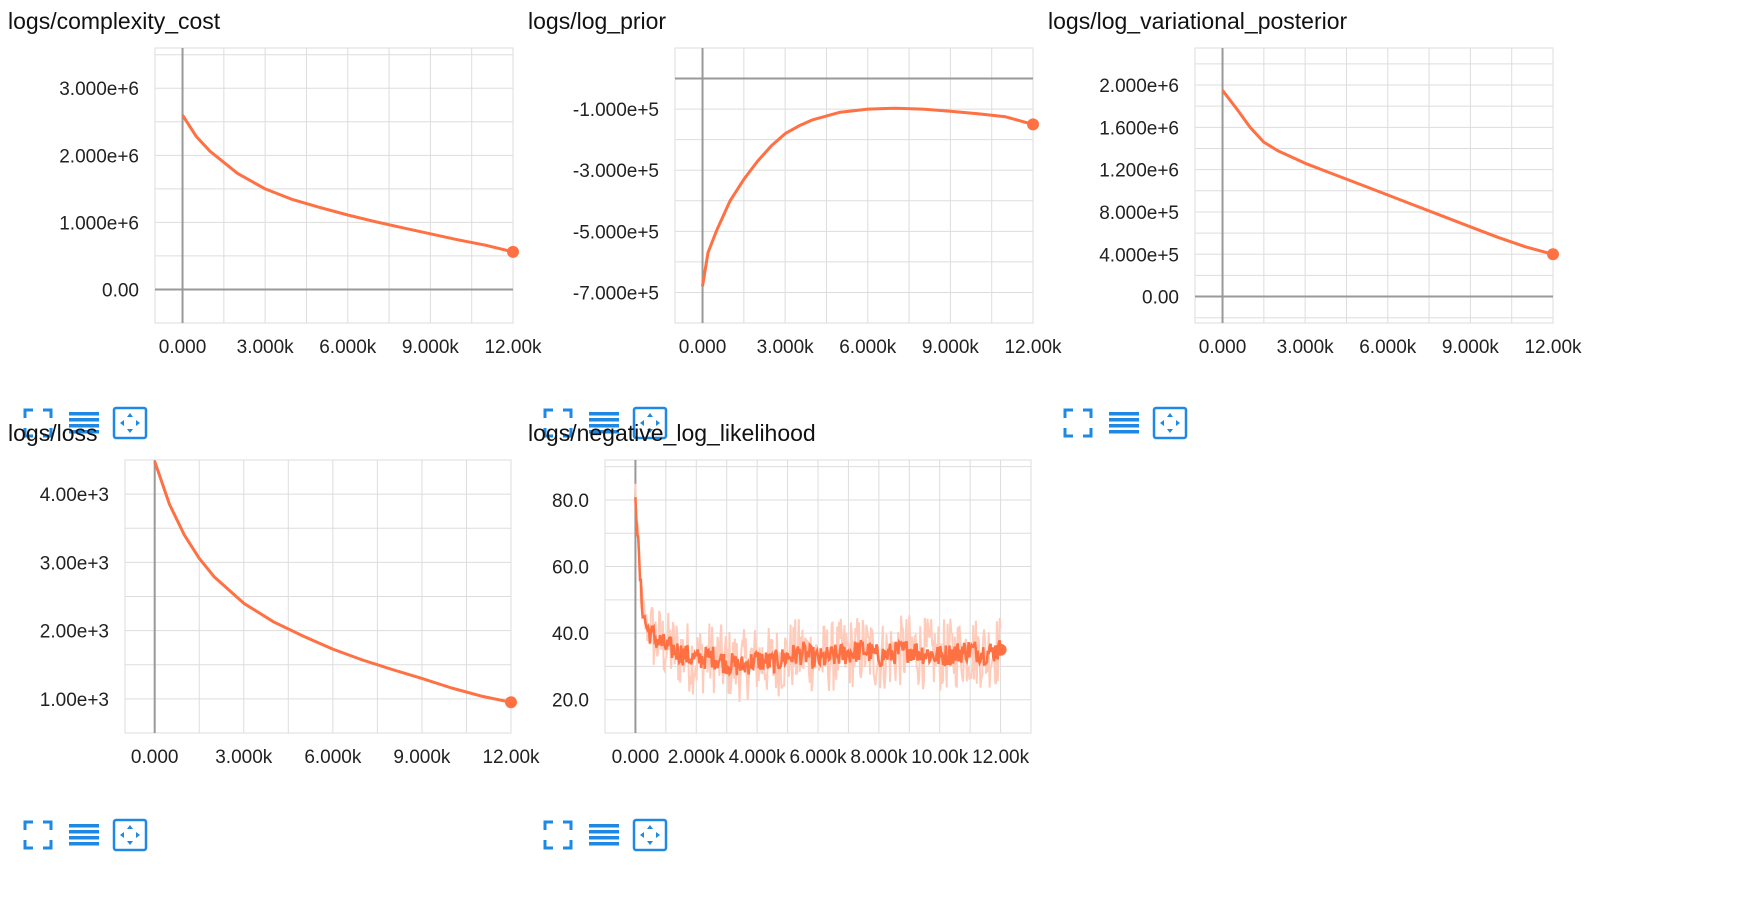 The height and width of the screenshot is (906, 1742). What do you see at coordinates (570, 501) in the screenshot?
I see `y-tick-label: 80.0` at bounding box center [570, 501].